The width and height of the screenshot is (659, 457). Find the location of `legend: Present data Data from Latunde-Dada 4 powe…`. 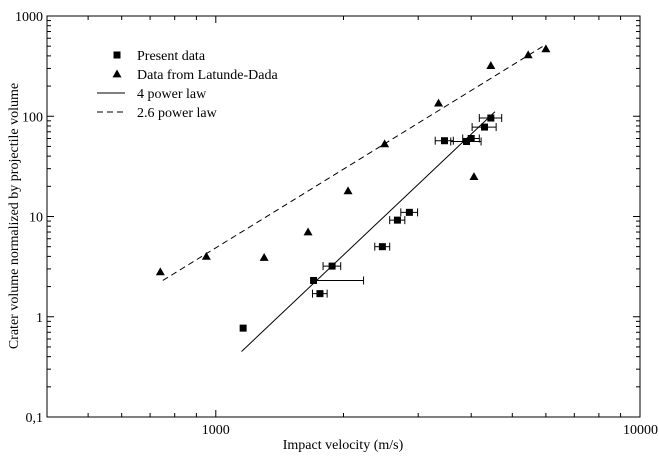

legend: Present data Data from Latunde-Dada 4 powe… is located at coordinates (187, 85).